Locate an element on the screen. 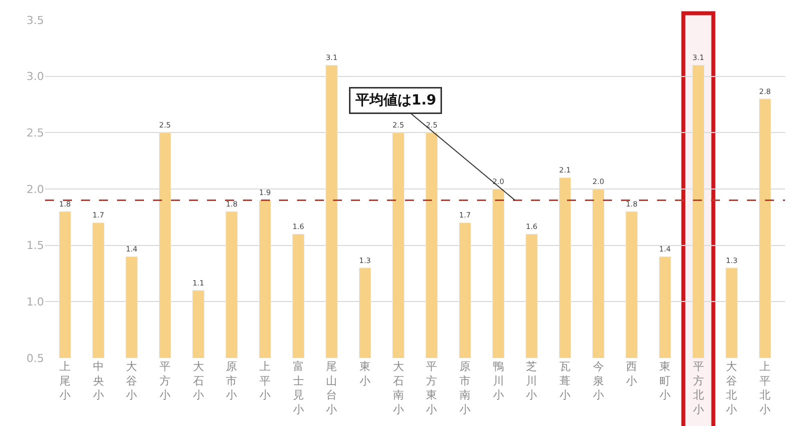 The image size is (795, 426). x-tick-label: 上平北小 is located at coordinates (765, 388).